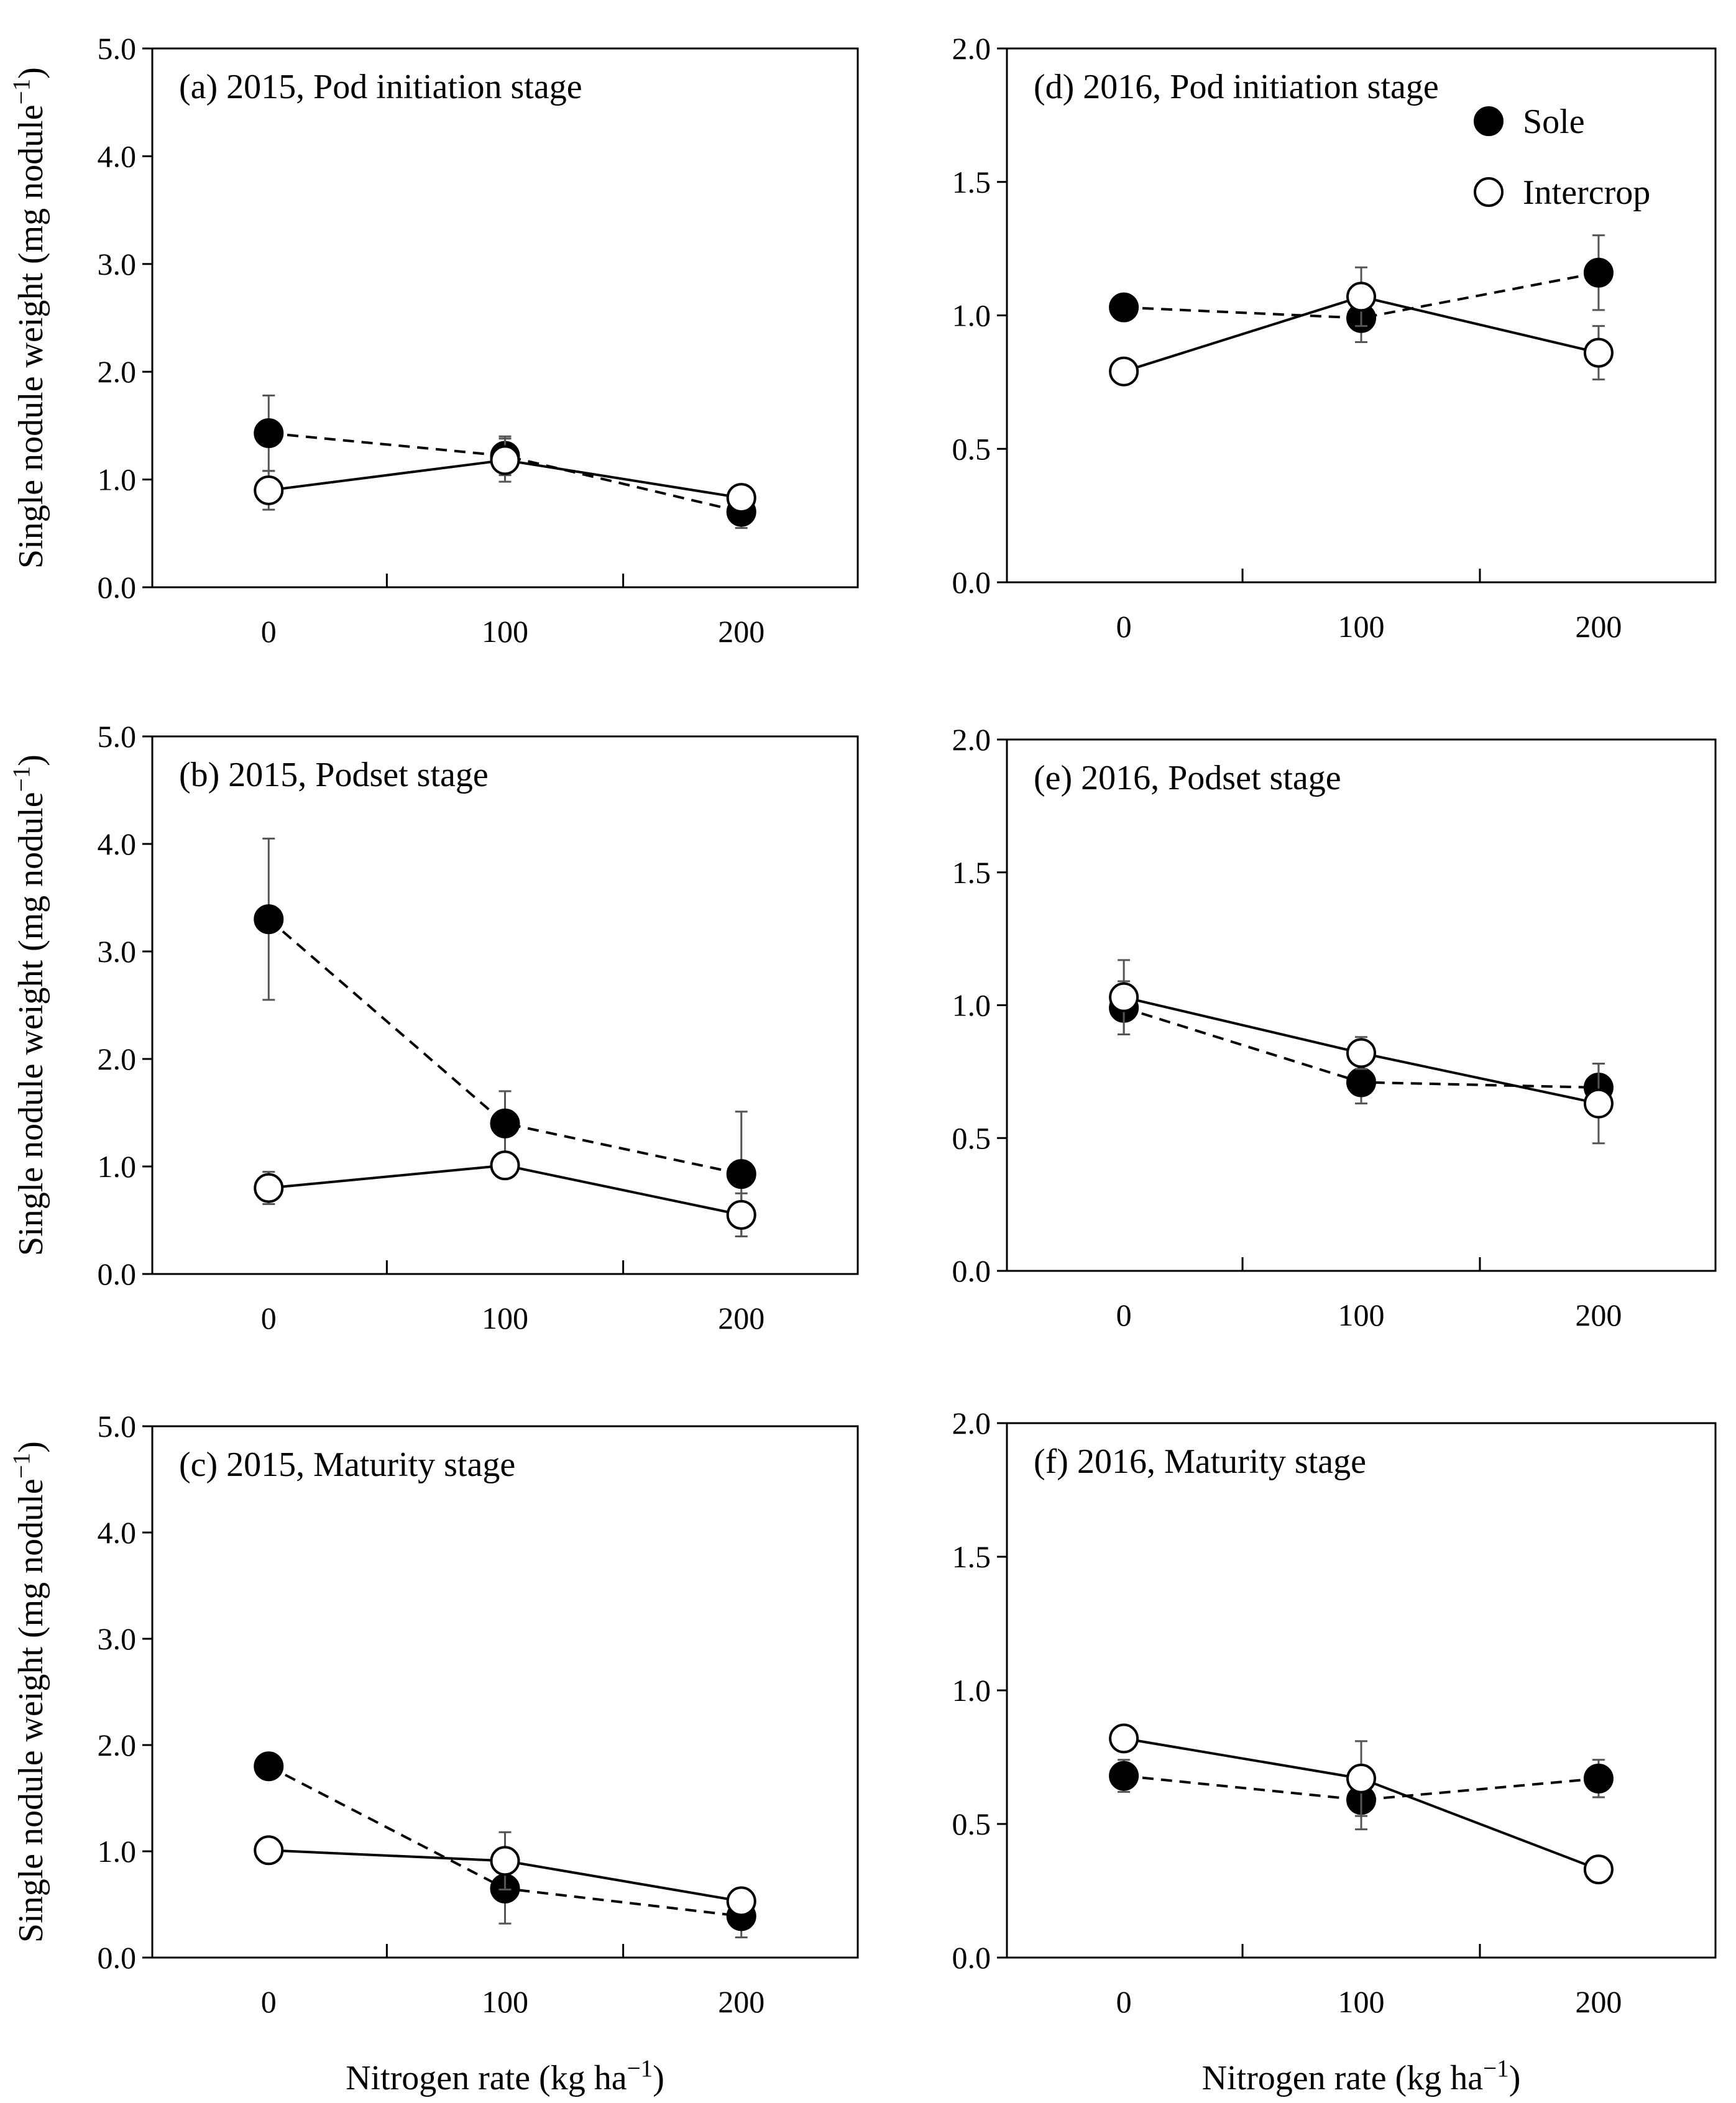 The height and width of the screenshot is (2103, 1736). I want to click on panel-title: (c) 2015, Maturity stage, so click(347, 1465).